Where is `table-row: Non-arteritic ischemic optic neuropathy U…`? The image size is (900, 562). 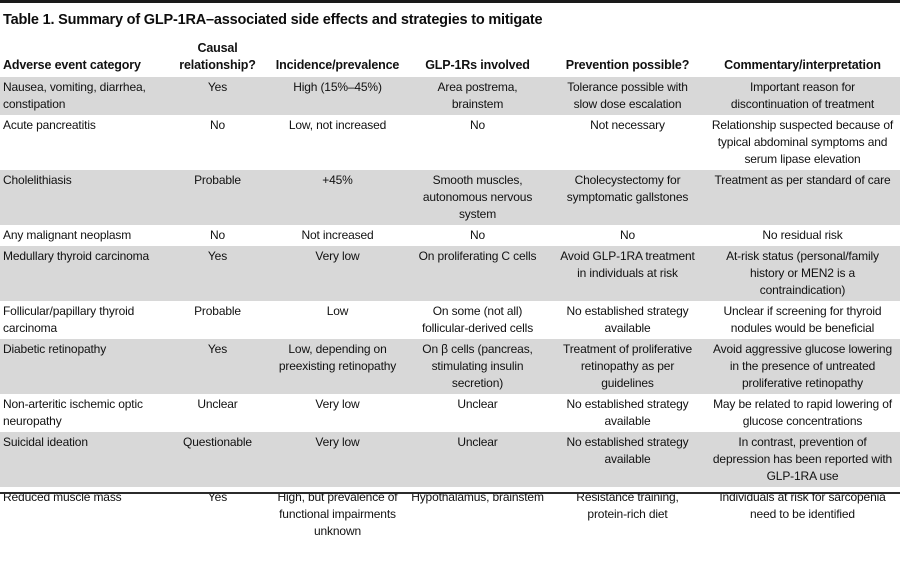 table-row: Non-arteritic ischemic optic neuropathy U… is located at coordinates (450, 413).